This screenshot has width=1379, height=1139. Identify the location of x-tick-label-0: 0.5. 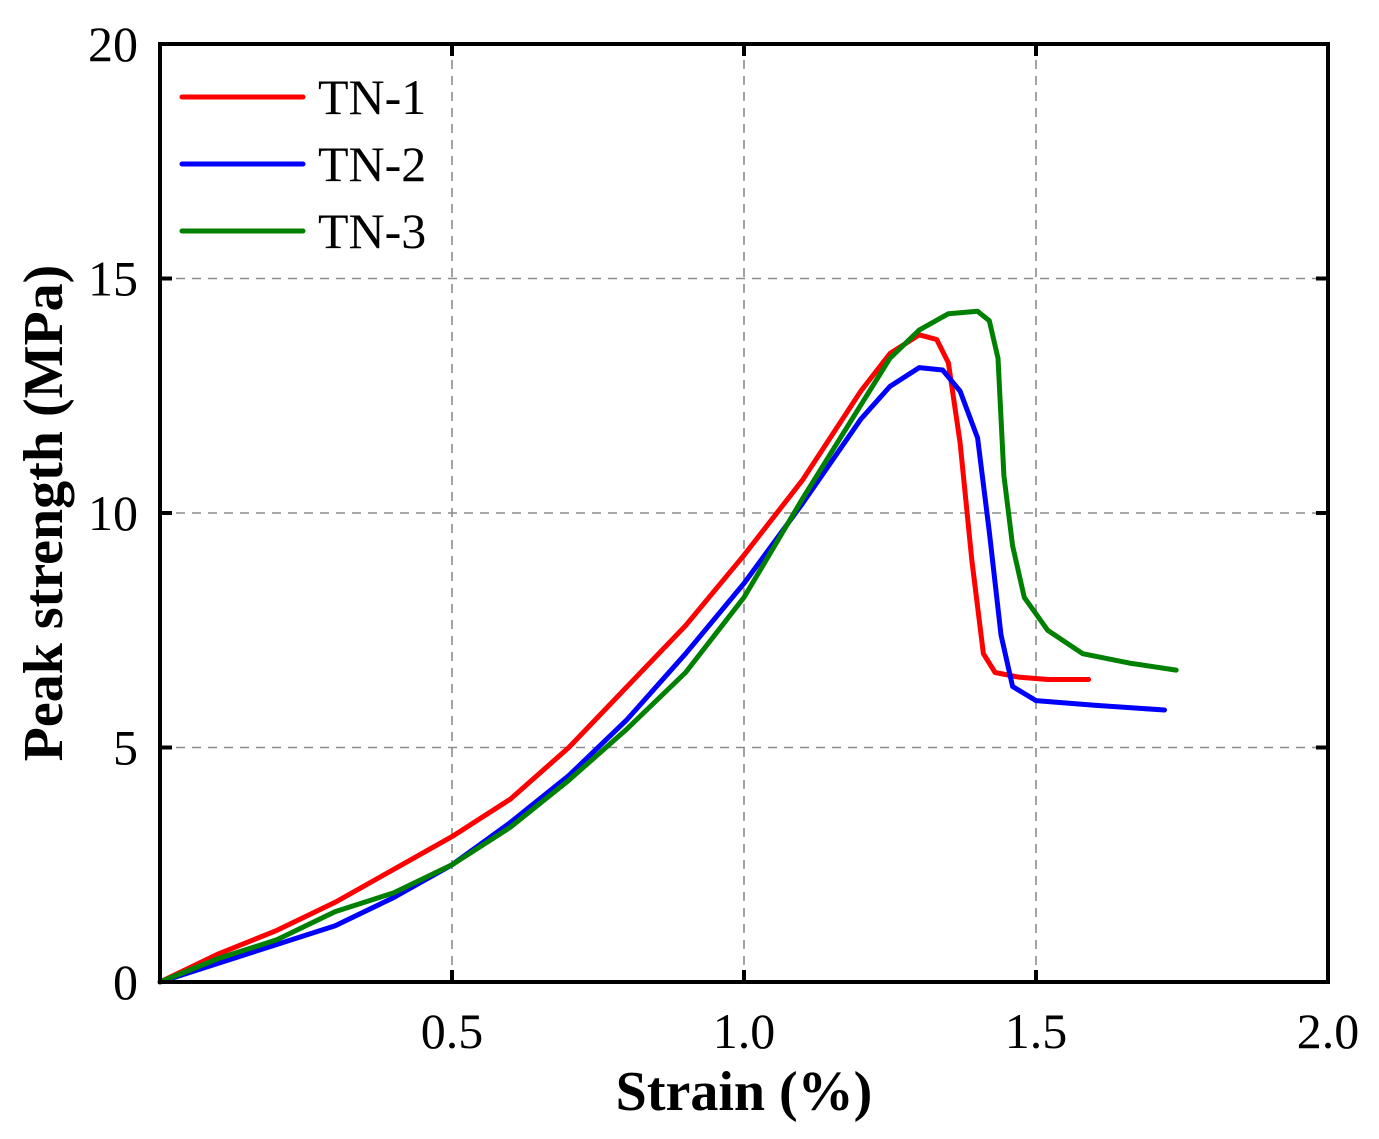
(452, 1031).